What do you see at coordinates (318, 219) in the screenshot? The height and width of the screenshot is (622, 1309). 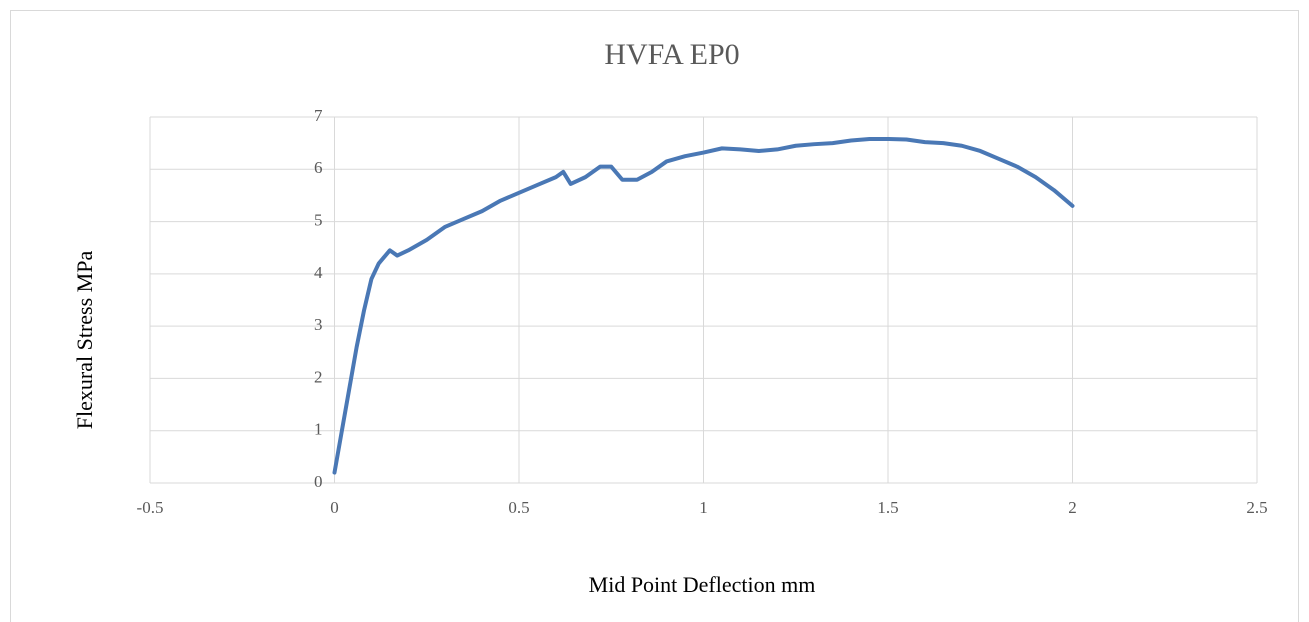 I see `y-tick-label: 5` at bounding box center [318, 219].